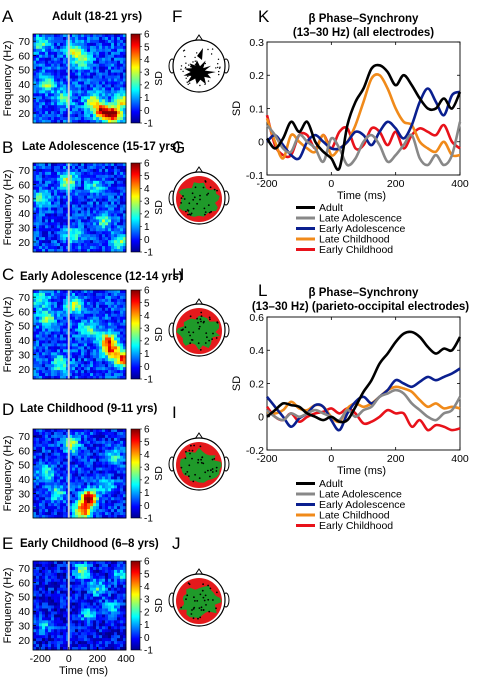 The width and height of the screenshot is (486, 682). I want to click on colorbar-unit-label: SD, so click(159, 207).